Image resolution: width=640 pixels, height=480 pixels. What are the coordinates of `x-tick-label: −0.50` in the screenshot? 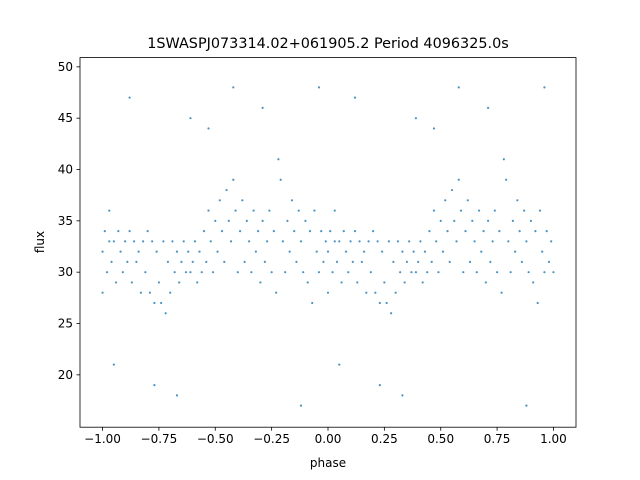 It's located at (215, 439).